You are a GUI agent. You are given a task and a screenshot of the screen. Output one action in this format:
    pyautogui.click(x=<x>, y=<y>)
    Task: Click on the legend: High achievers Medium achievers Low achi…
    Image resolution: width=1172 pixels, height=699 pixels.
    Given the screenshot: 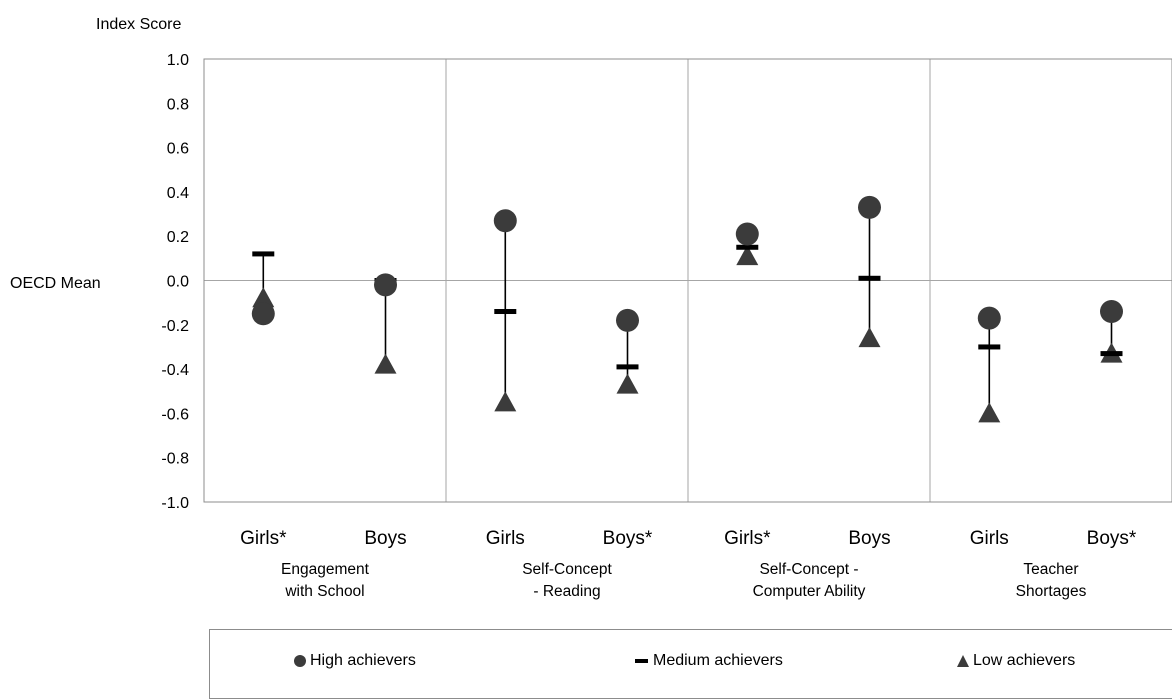 What is the action you would take?
    pyautogui.click(x=690, y=664)
    